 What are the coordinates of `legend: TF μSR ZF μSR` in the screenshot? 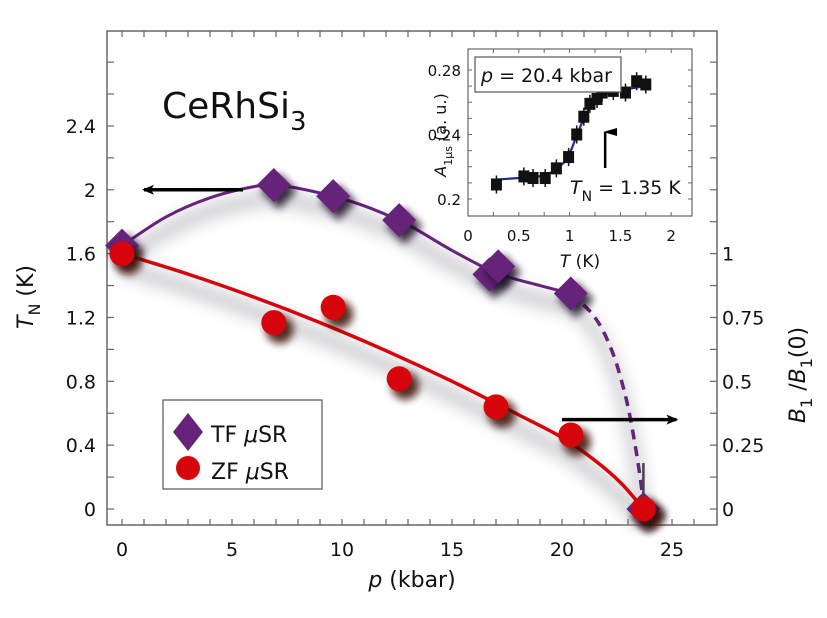 It's located at (242, 444).